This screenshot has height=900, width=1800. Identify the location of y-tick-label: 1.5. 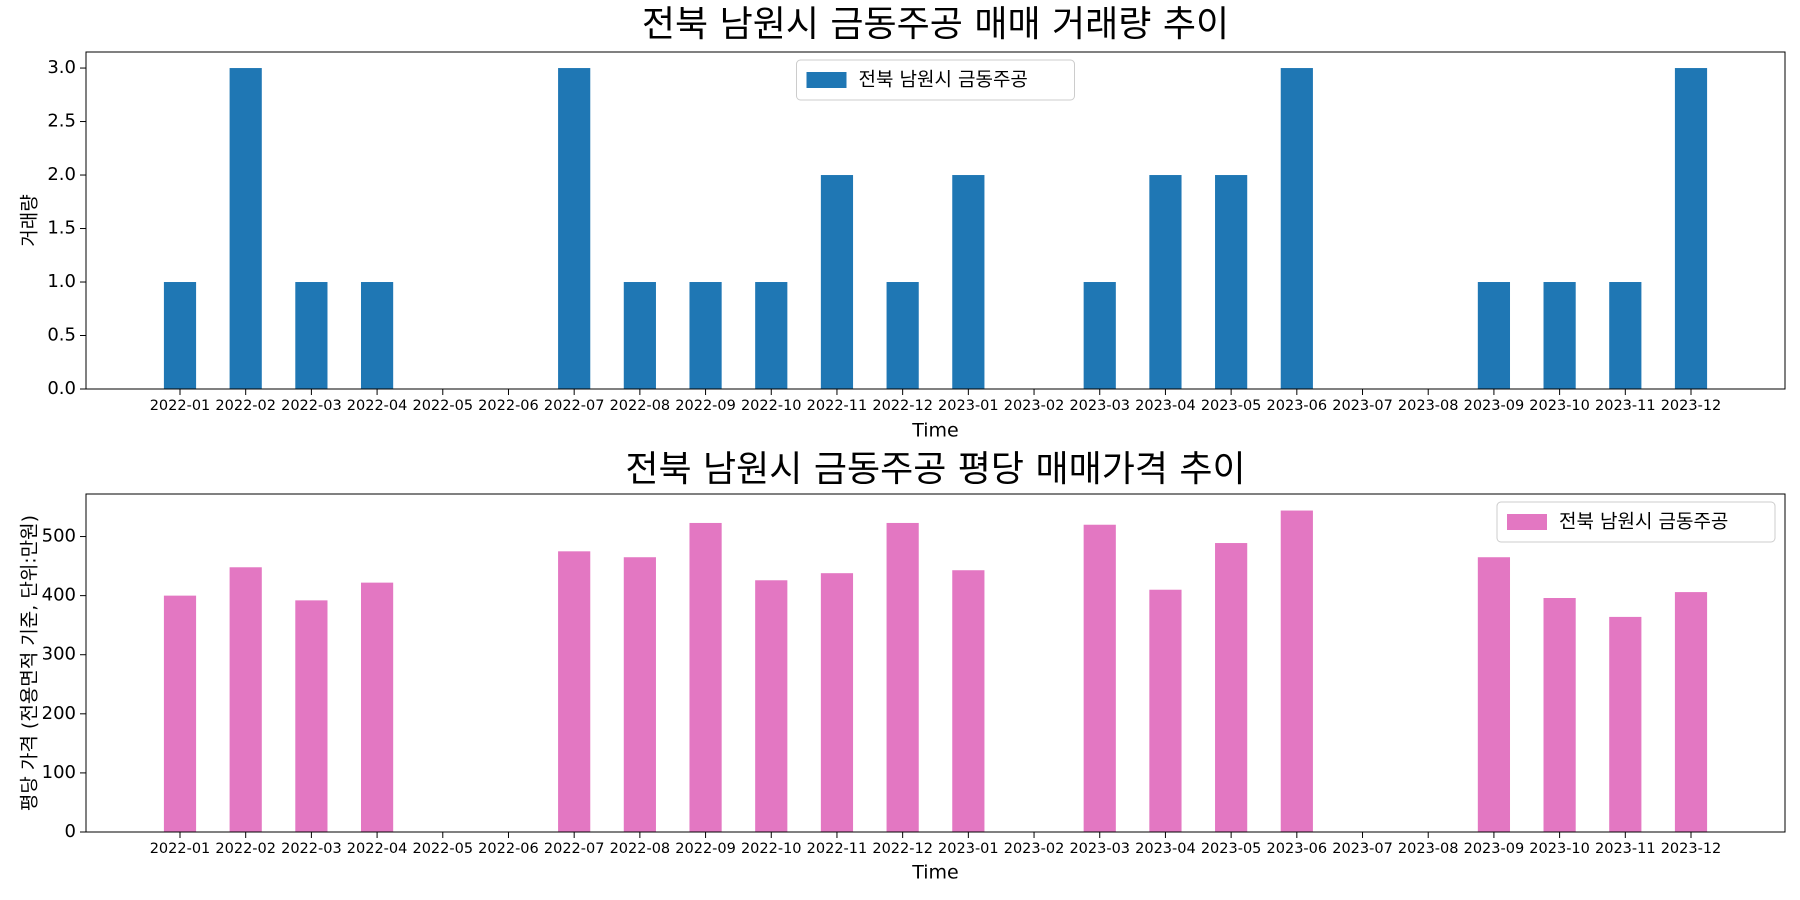
(61, 228).